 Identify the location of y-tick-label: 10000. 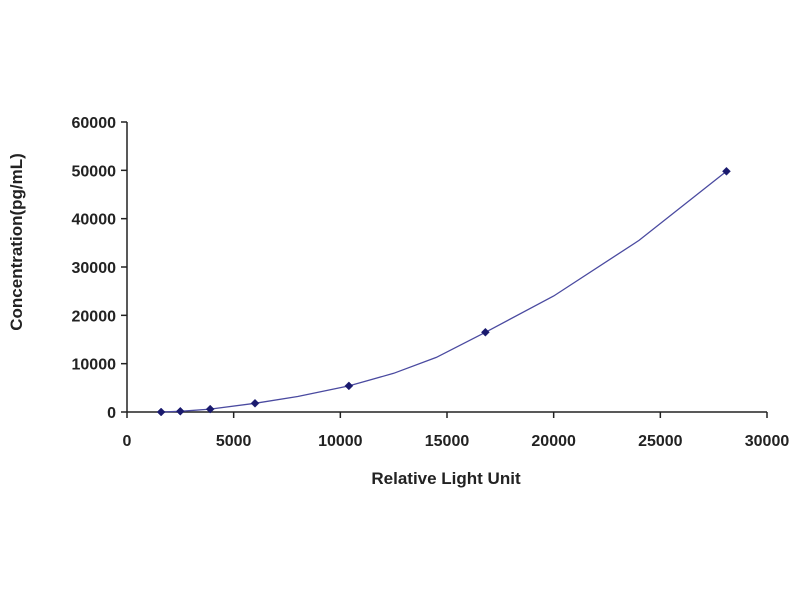
(94, 365).